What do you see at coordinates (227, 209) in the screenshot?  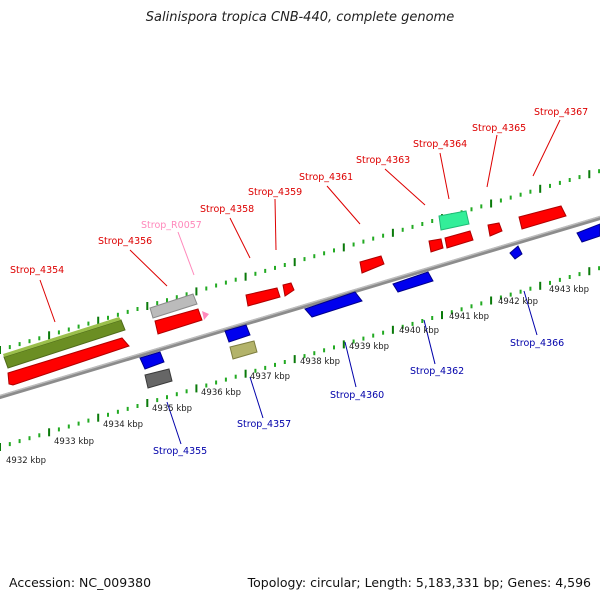 I see `label-strop-4358: Strop_4358` at bounding box center [227, 209].